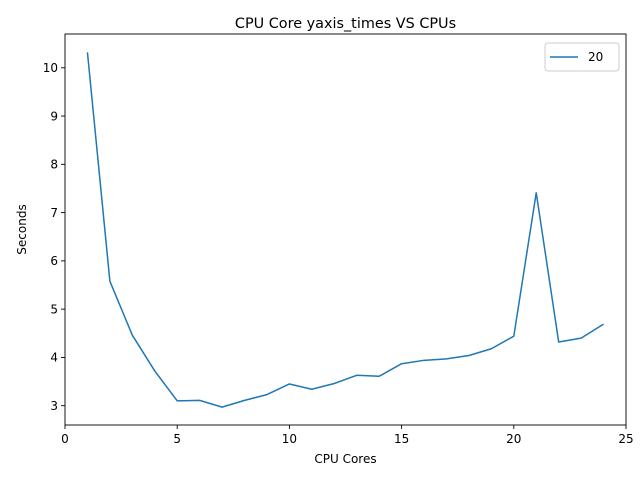 This screenshot has width=640, height=480. What do you see at coordinates (401, 439) in the screenshot?
I see `x-tick-label: 15` at bounding box center [401, 439].